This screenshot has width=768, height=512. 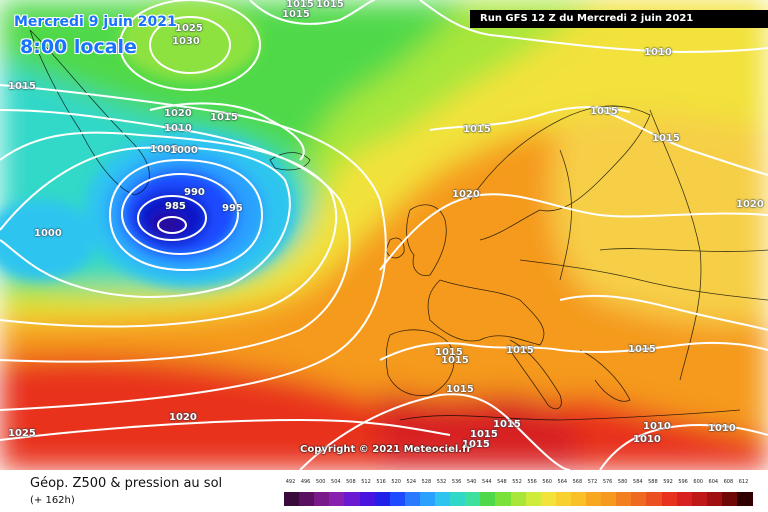 I want to click on baltic-border, so click(x=565, y=215).